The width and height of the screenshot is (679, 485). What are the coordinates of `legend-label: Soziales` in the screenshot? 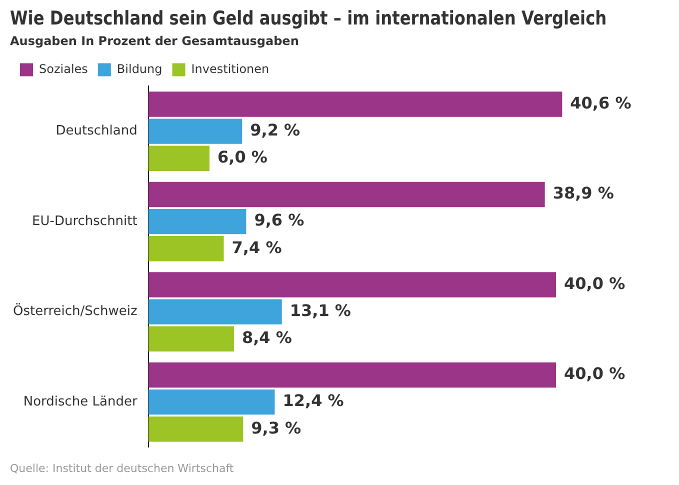 It's located at (63, 69).